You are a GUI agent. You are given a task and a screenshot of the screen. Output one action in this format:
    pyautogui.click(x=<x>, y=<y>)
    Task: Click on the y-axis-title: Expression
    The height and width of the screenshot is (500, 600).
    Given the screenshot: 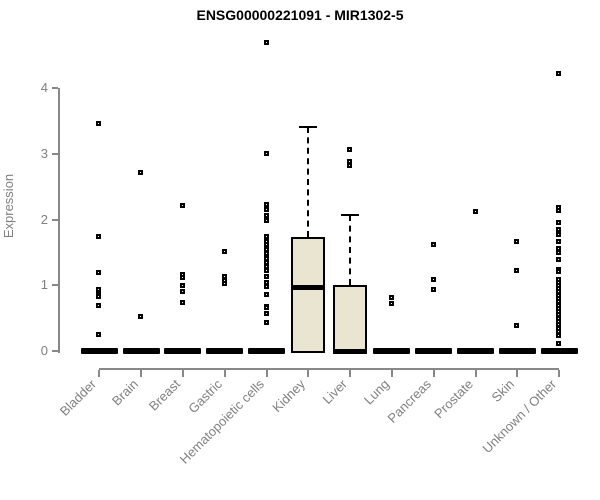 What is the action you would take?
    pyautogui.click(x=8, y=206)
    